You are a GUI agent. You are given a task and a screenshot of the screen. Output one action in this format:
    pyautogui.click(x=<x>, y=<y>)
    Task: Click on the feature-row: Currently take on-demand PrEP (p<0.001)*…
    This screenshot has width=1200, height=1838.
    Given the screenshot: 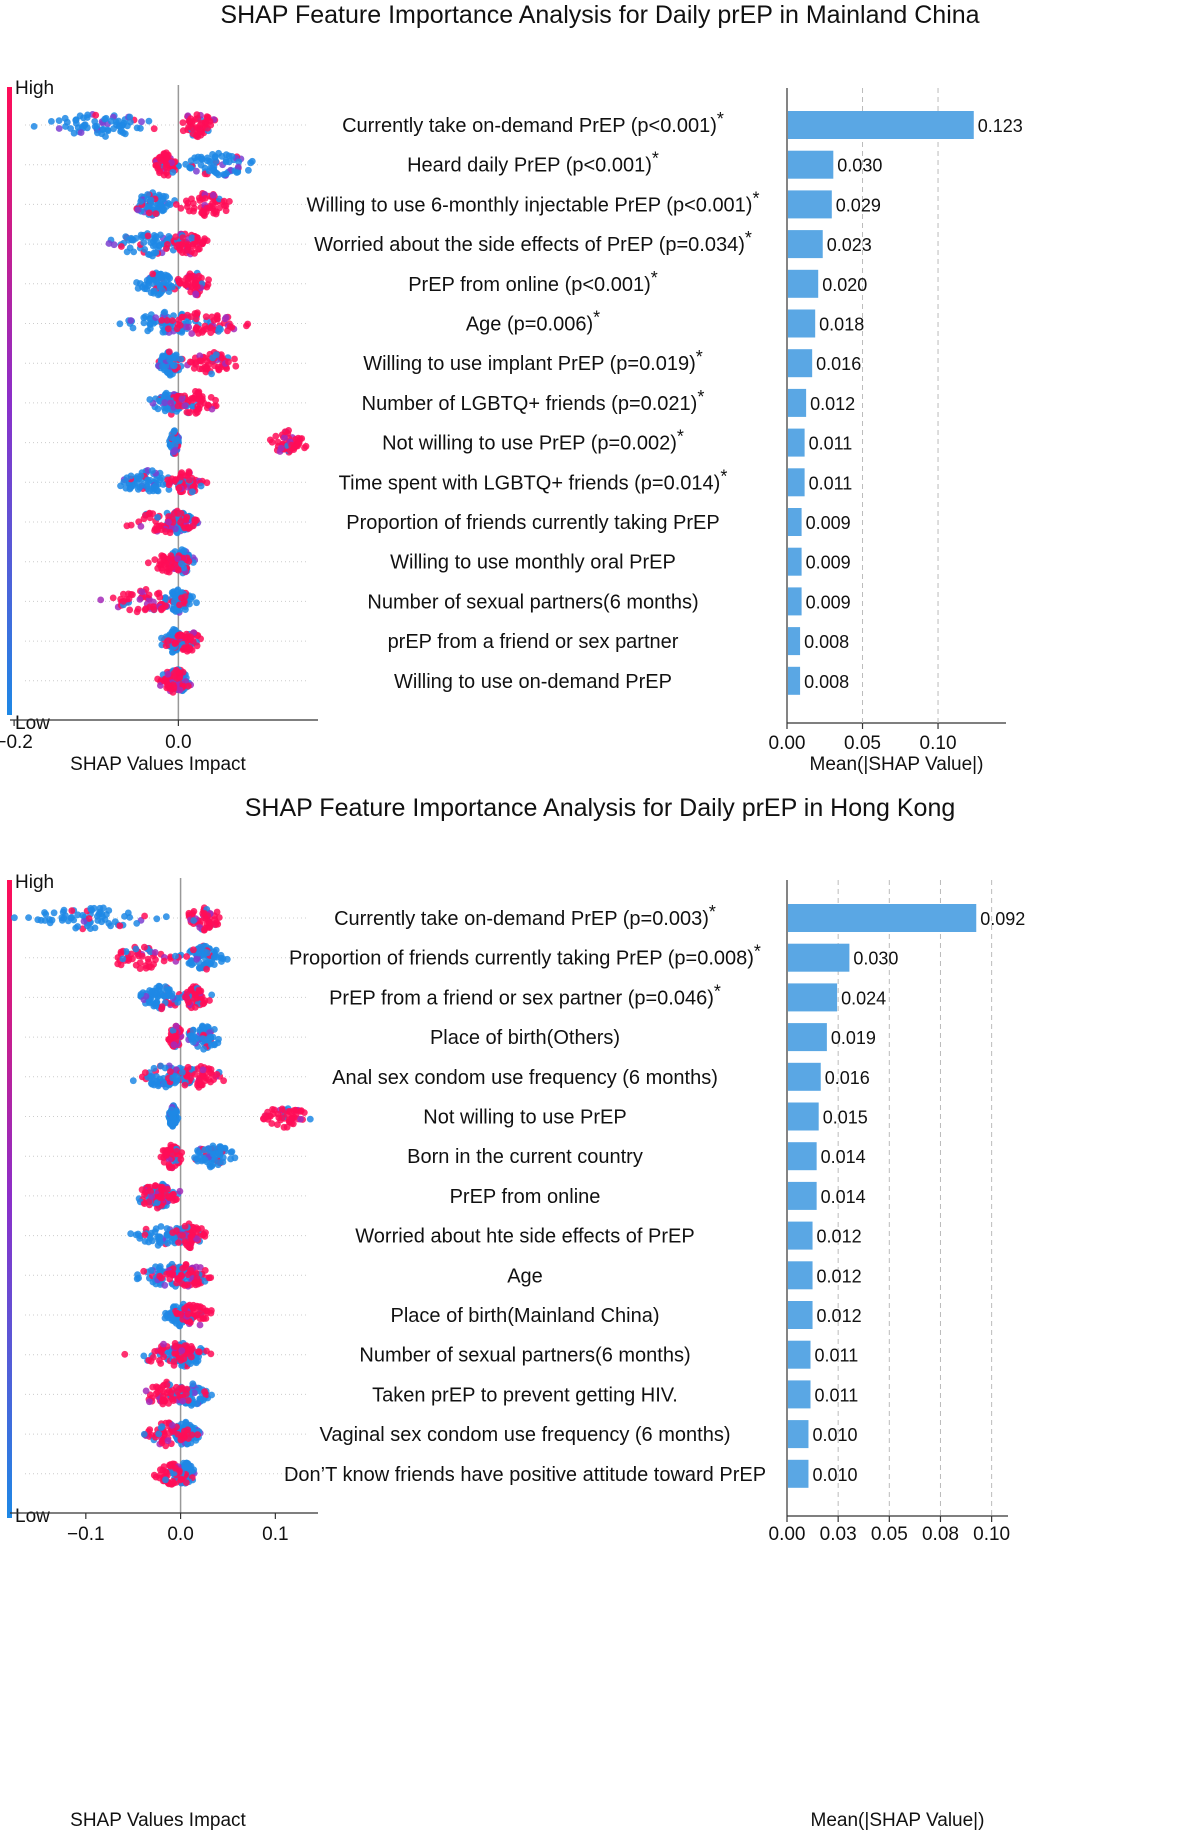 What is the action you would take?
    pyautogui.click(x=524, y=125)
    